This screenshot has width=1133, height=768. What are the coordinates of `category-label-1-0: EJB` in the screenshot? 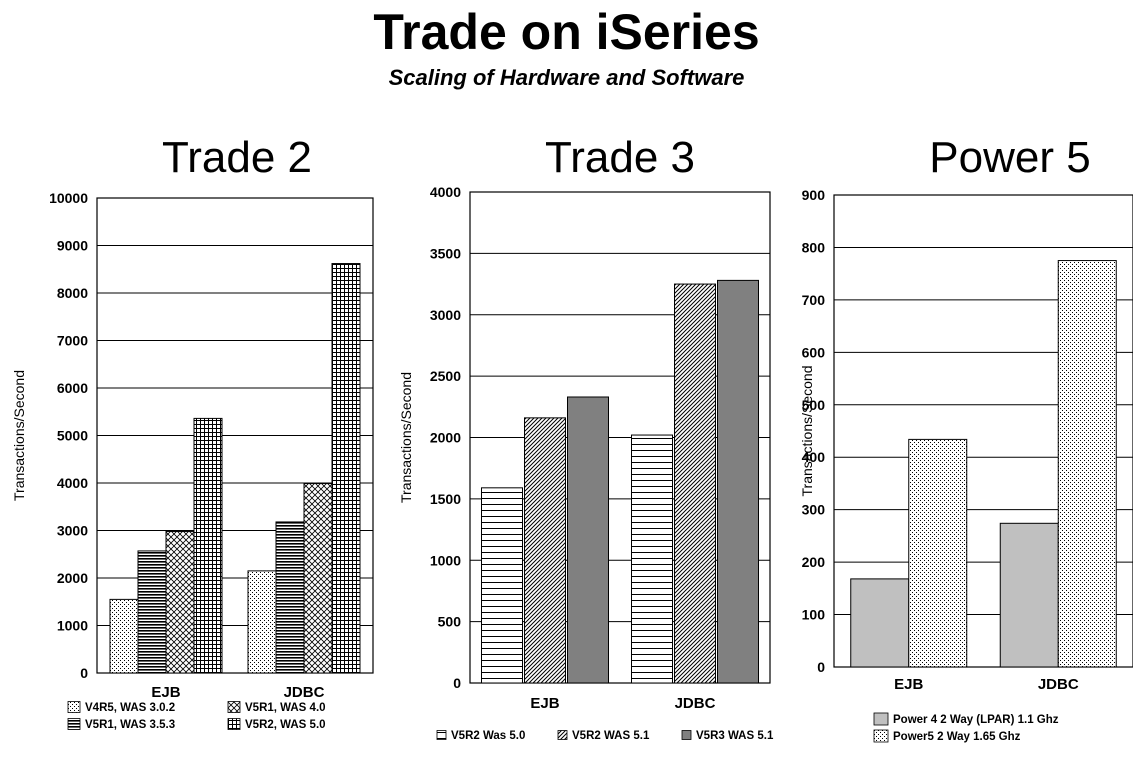 It's located at (544, 703).